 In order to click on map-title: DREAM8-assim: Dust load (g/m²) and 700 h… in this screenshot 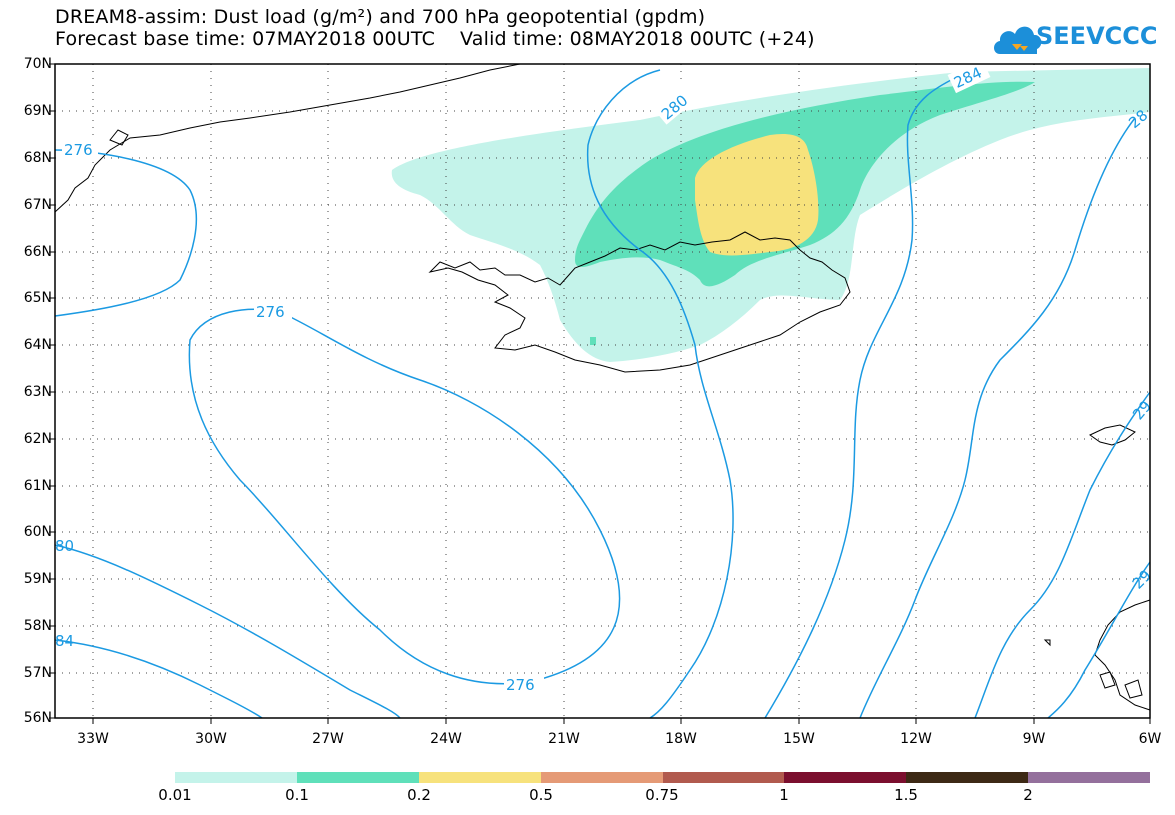, I will do `click(380, 17)`.